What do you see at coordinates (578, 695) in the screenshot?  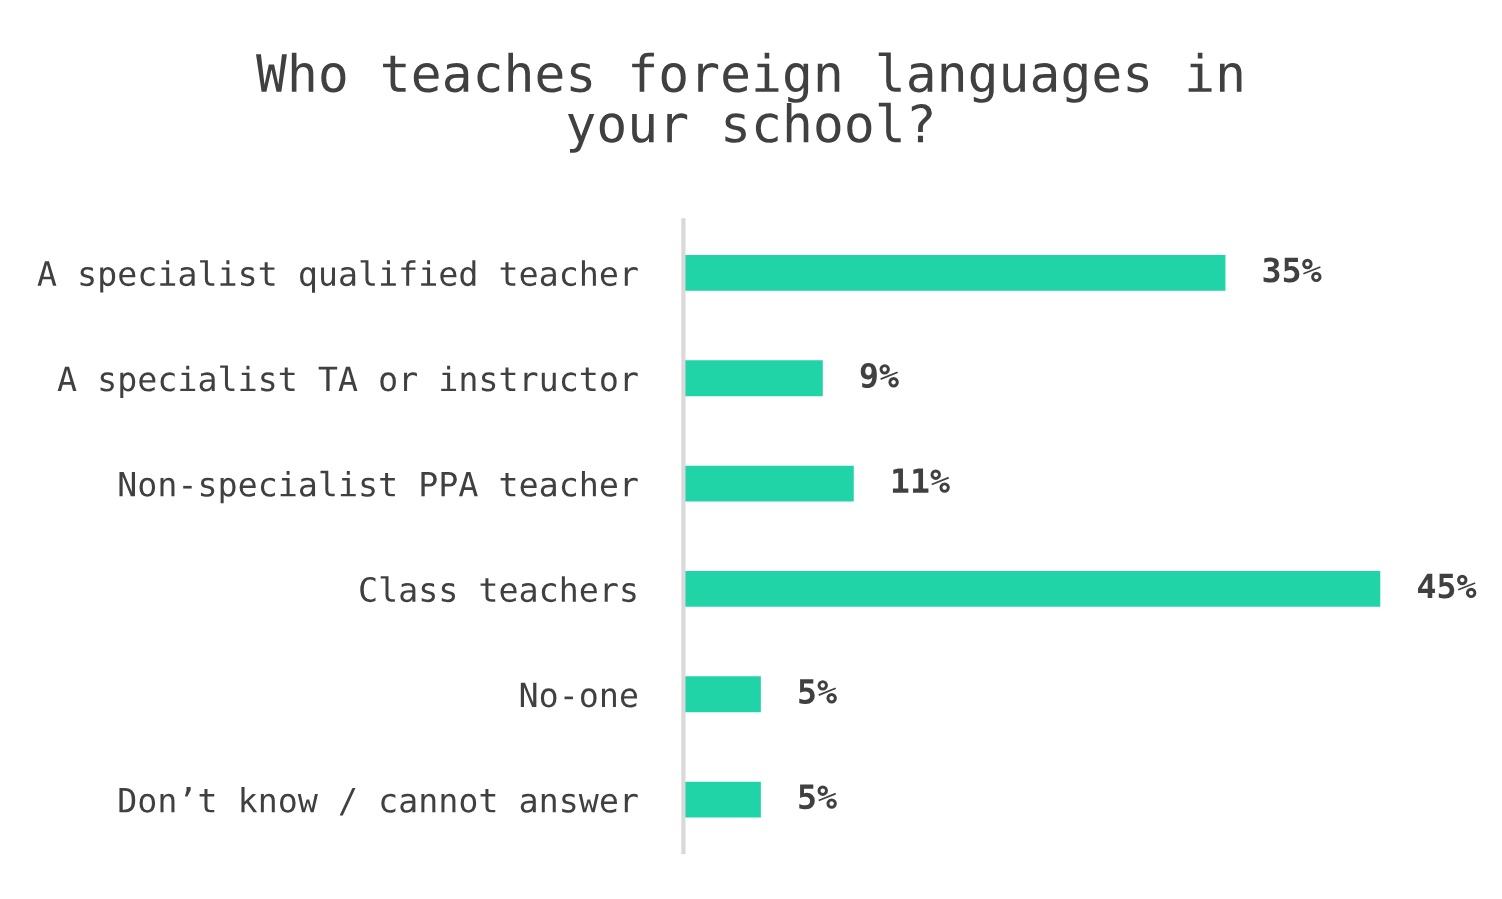 I see `y-tick-label: No-one` at bounding box center [578, 695].